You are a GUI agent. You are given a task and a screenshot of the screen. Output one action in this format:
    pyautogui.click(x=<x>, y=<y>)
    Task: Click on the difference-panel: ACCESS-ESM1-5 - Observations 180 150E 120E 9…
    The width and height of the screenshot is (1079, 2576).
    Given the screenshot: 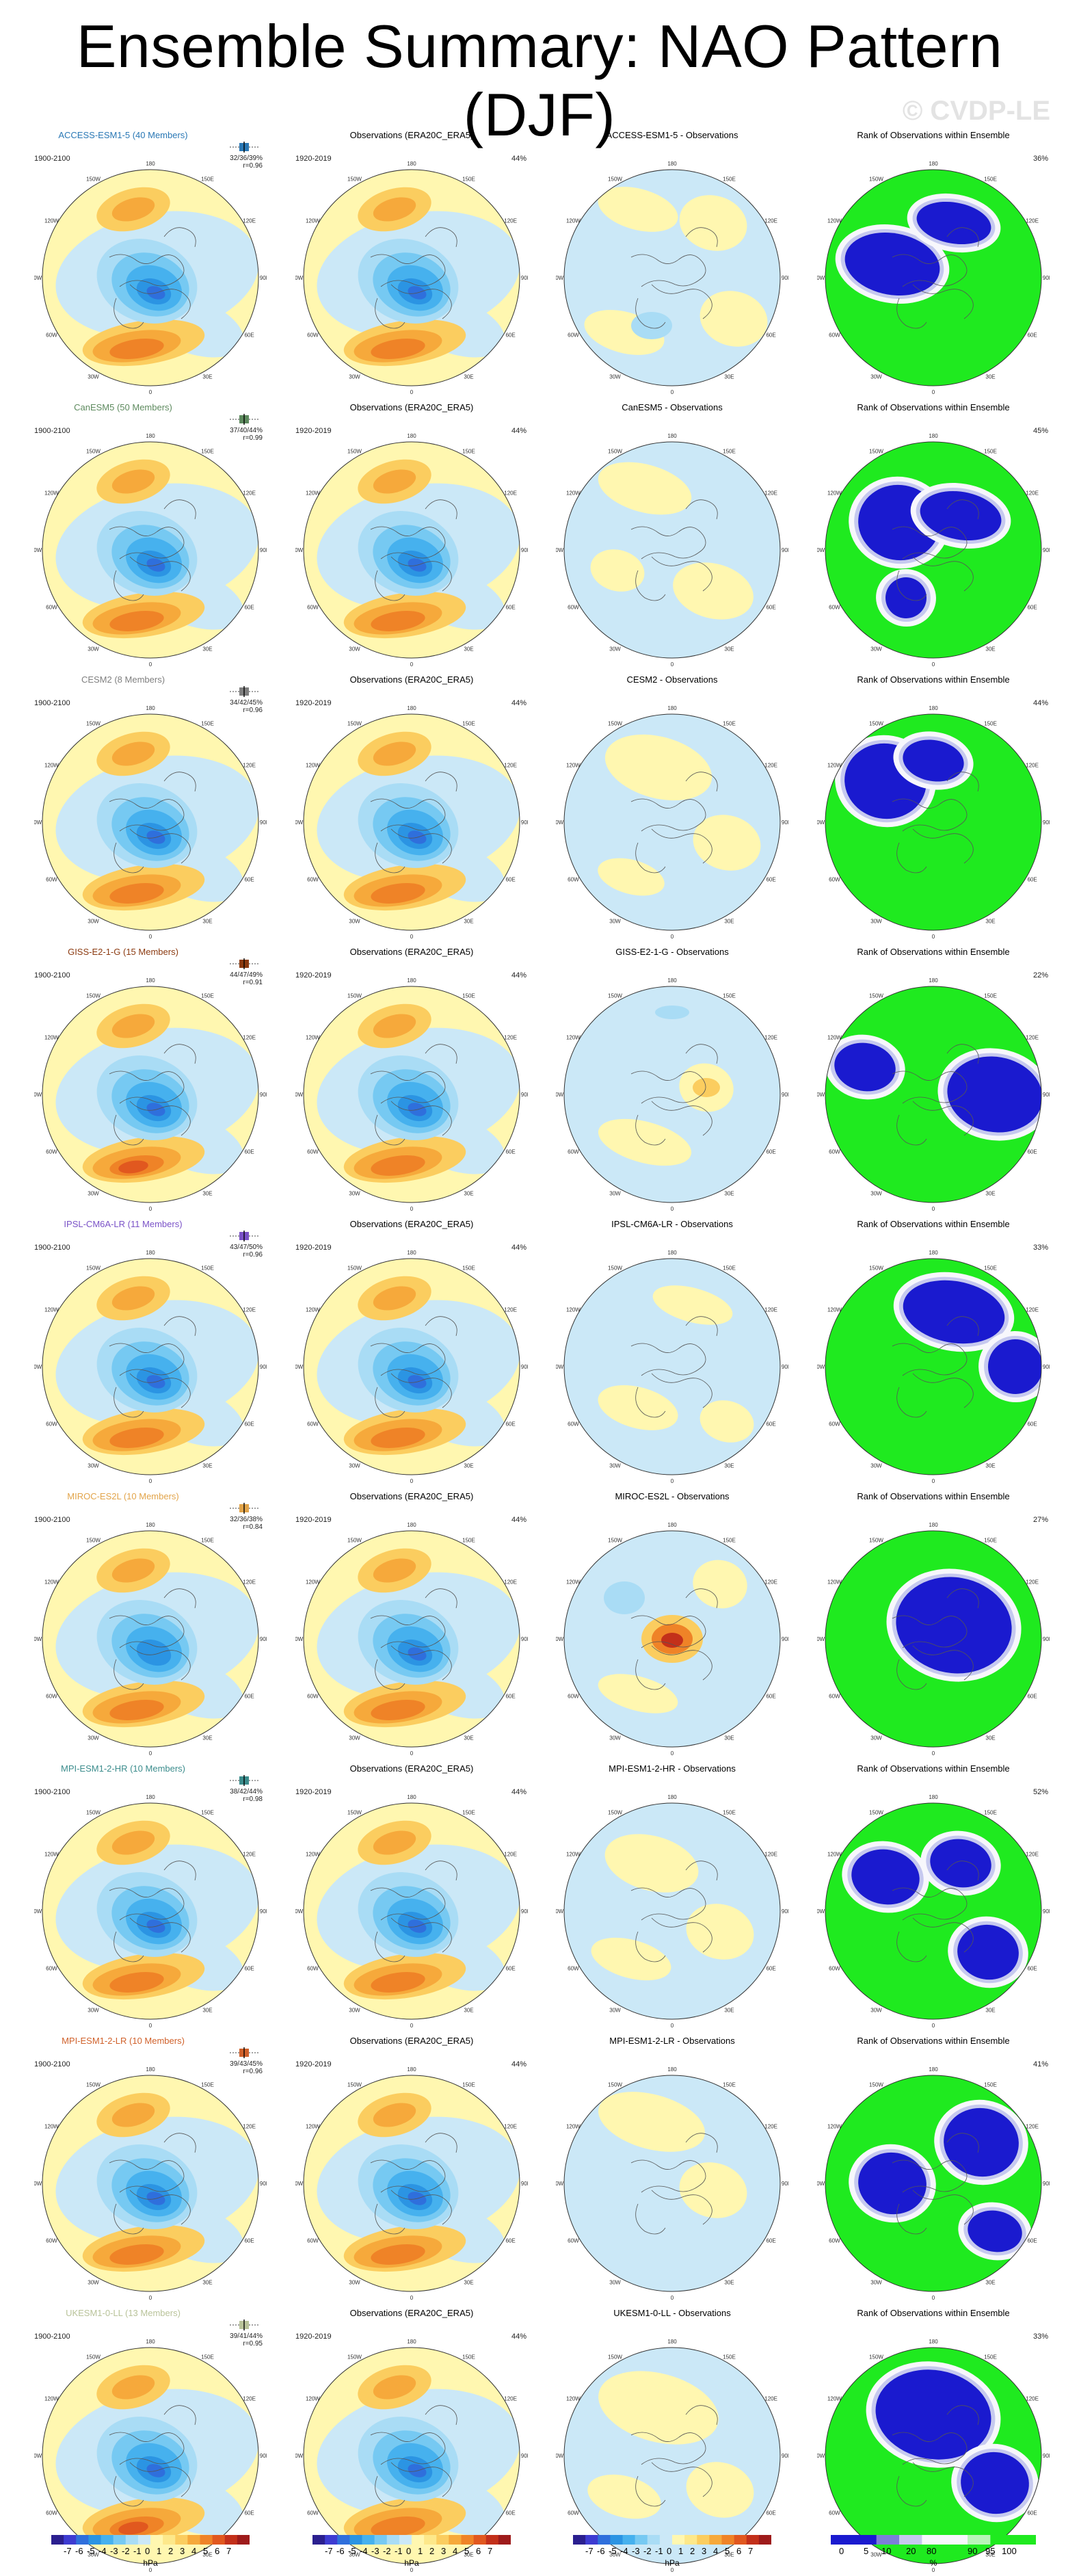 What is the action you would take?
    pyautogui.click(x=672, y=263)
    